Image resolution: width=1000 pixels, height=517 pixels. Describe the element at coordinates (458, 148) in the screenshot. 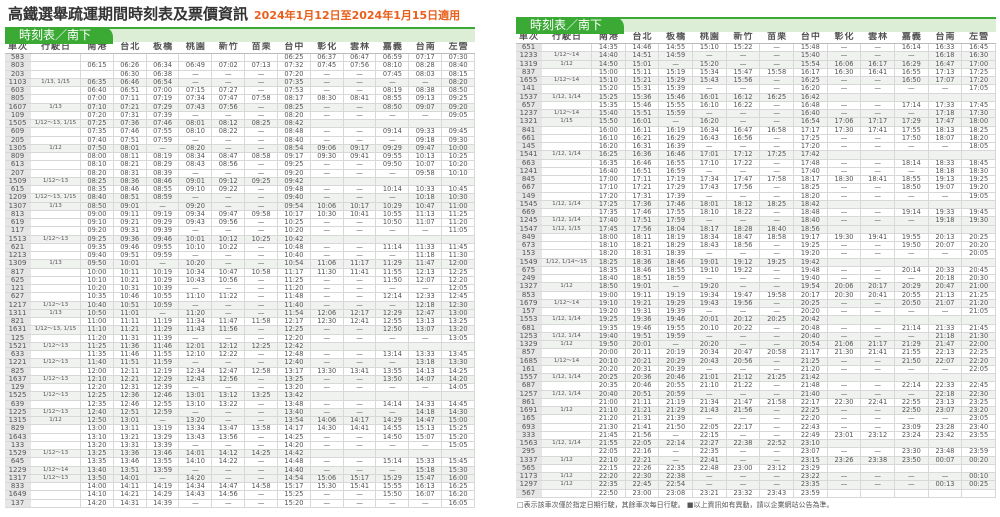

I see `departure-time: 10:00` at that location.